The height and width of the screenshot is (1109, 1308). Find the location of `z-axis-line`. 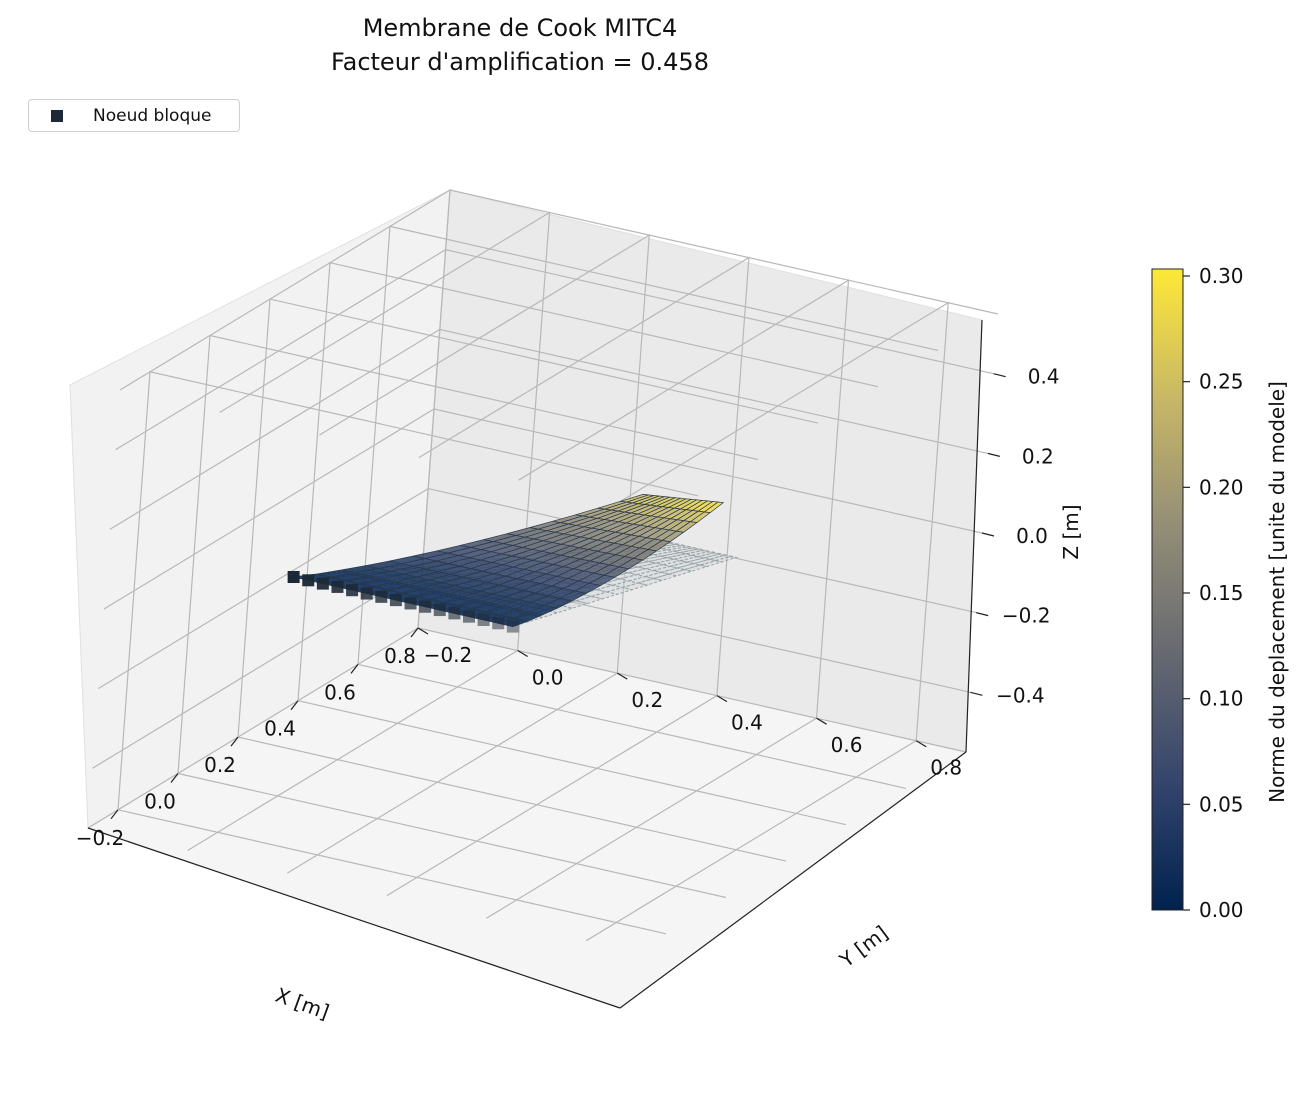

z-axis-line is located at coordinates (974, 536).